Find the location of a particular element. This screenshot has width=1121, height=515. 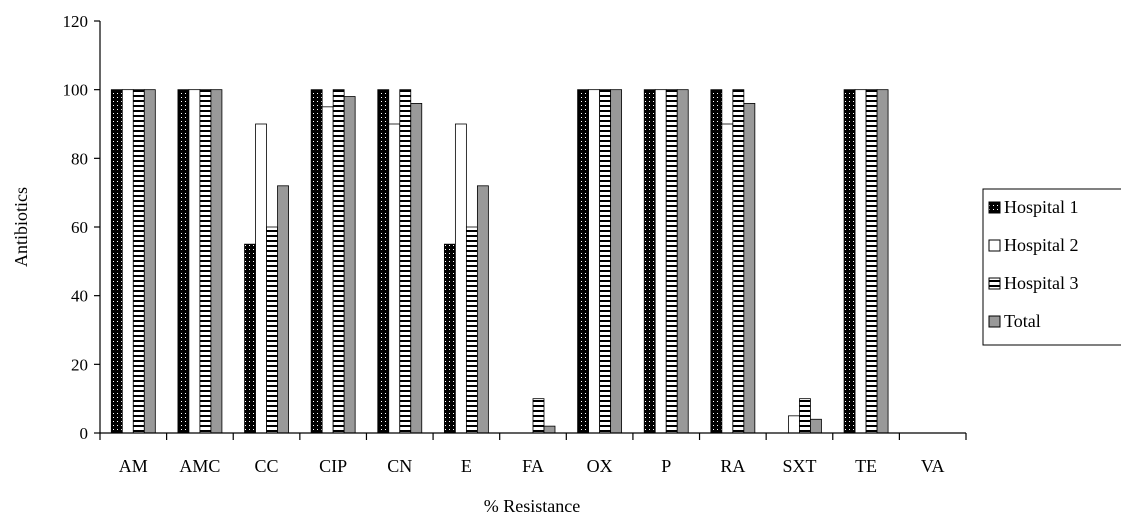

legend-label: Total is located at coordinates (1022, 321).